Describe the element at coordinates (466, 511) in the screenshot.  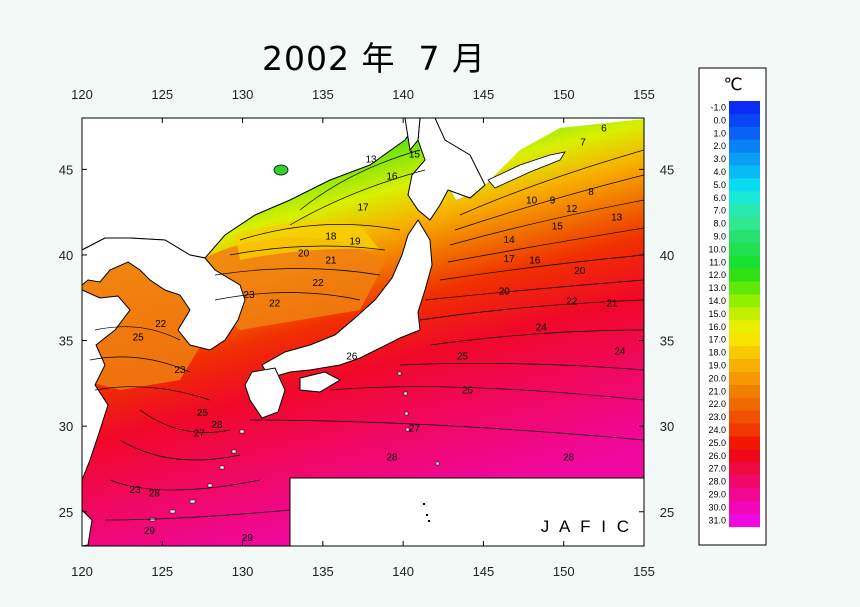
I see `inset-box` at that location.